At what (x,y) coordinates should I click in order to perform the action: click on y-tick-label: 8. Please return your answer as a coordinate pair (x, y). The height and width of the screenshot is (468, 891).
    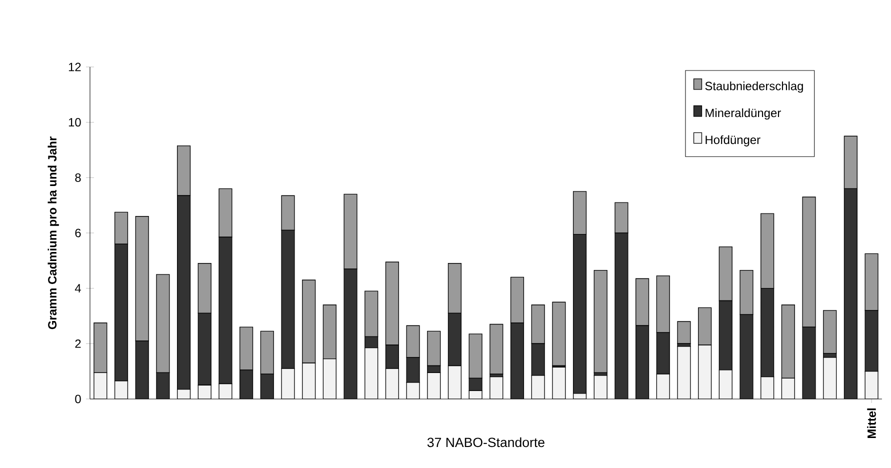
    Looking at the image, I should click on (78, 177).